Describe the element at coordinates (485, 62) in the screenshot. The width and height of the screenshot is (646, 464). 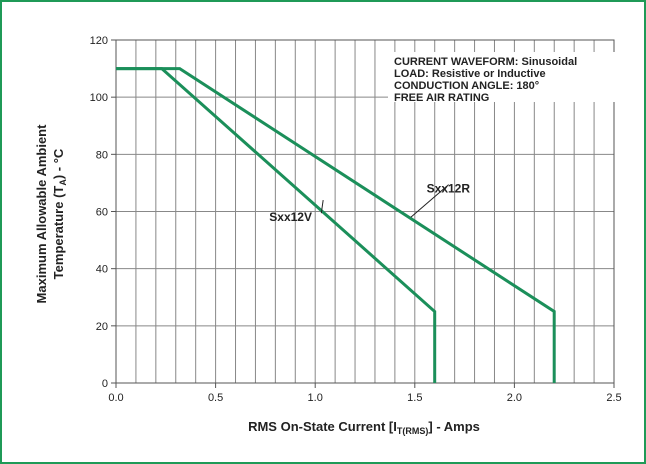
I see `annotation-line: CURRENT WAVEFORM: Sinusoidal` at that location.